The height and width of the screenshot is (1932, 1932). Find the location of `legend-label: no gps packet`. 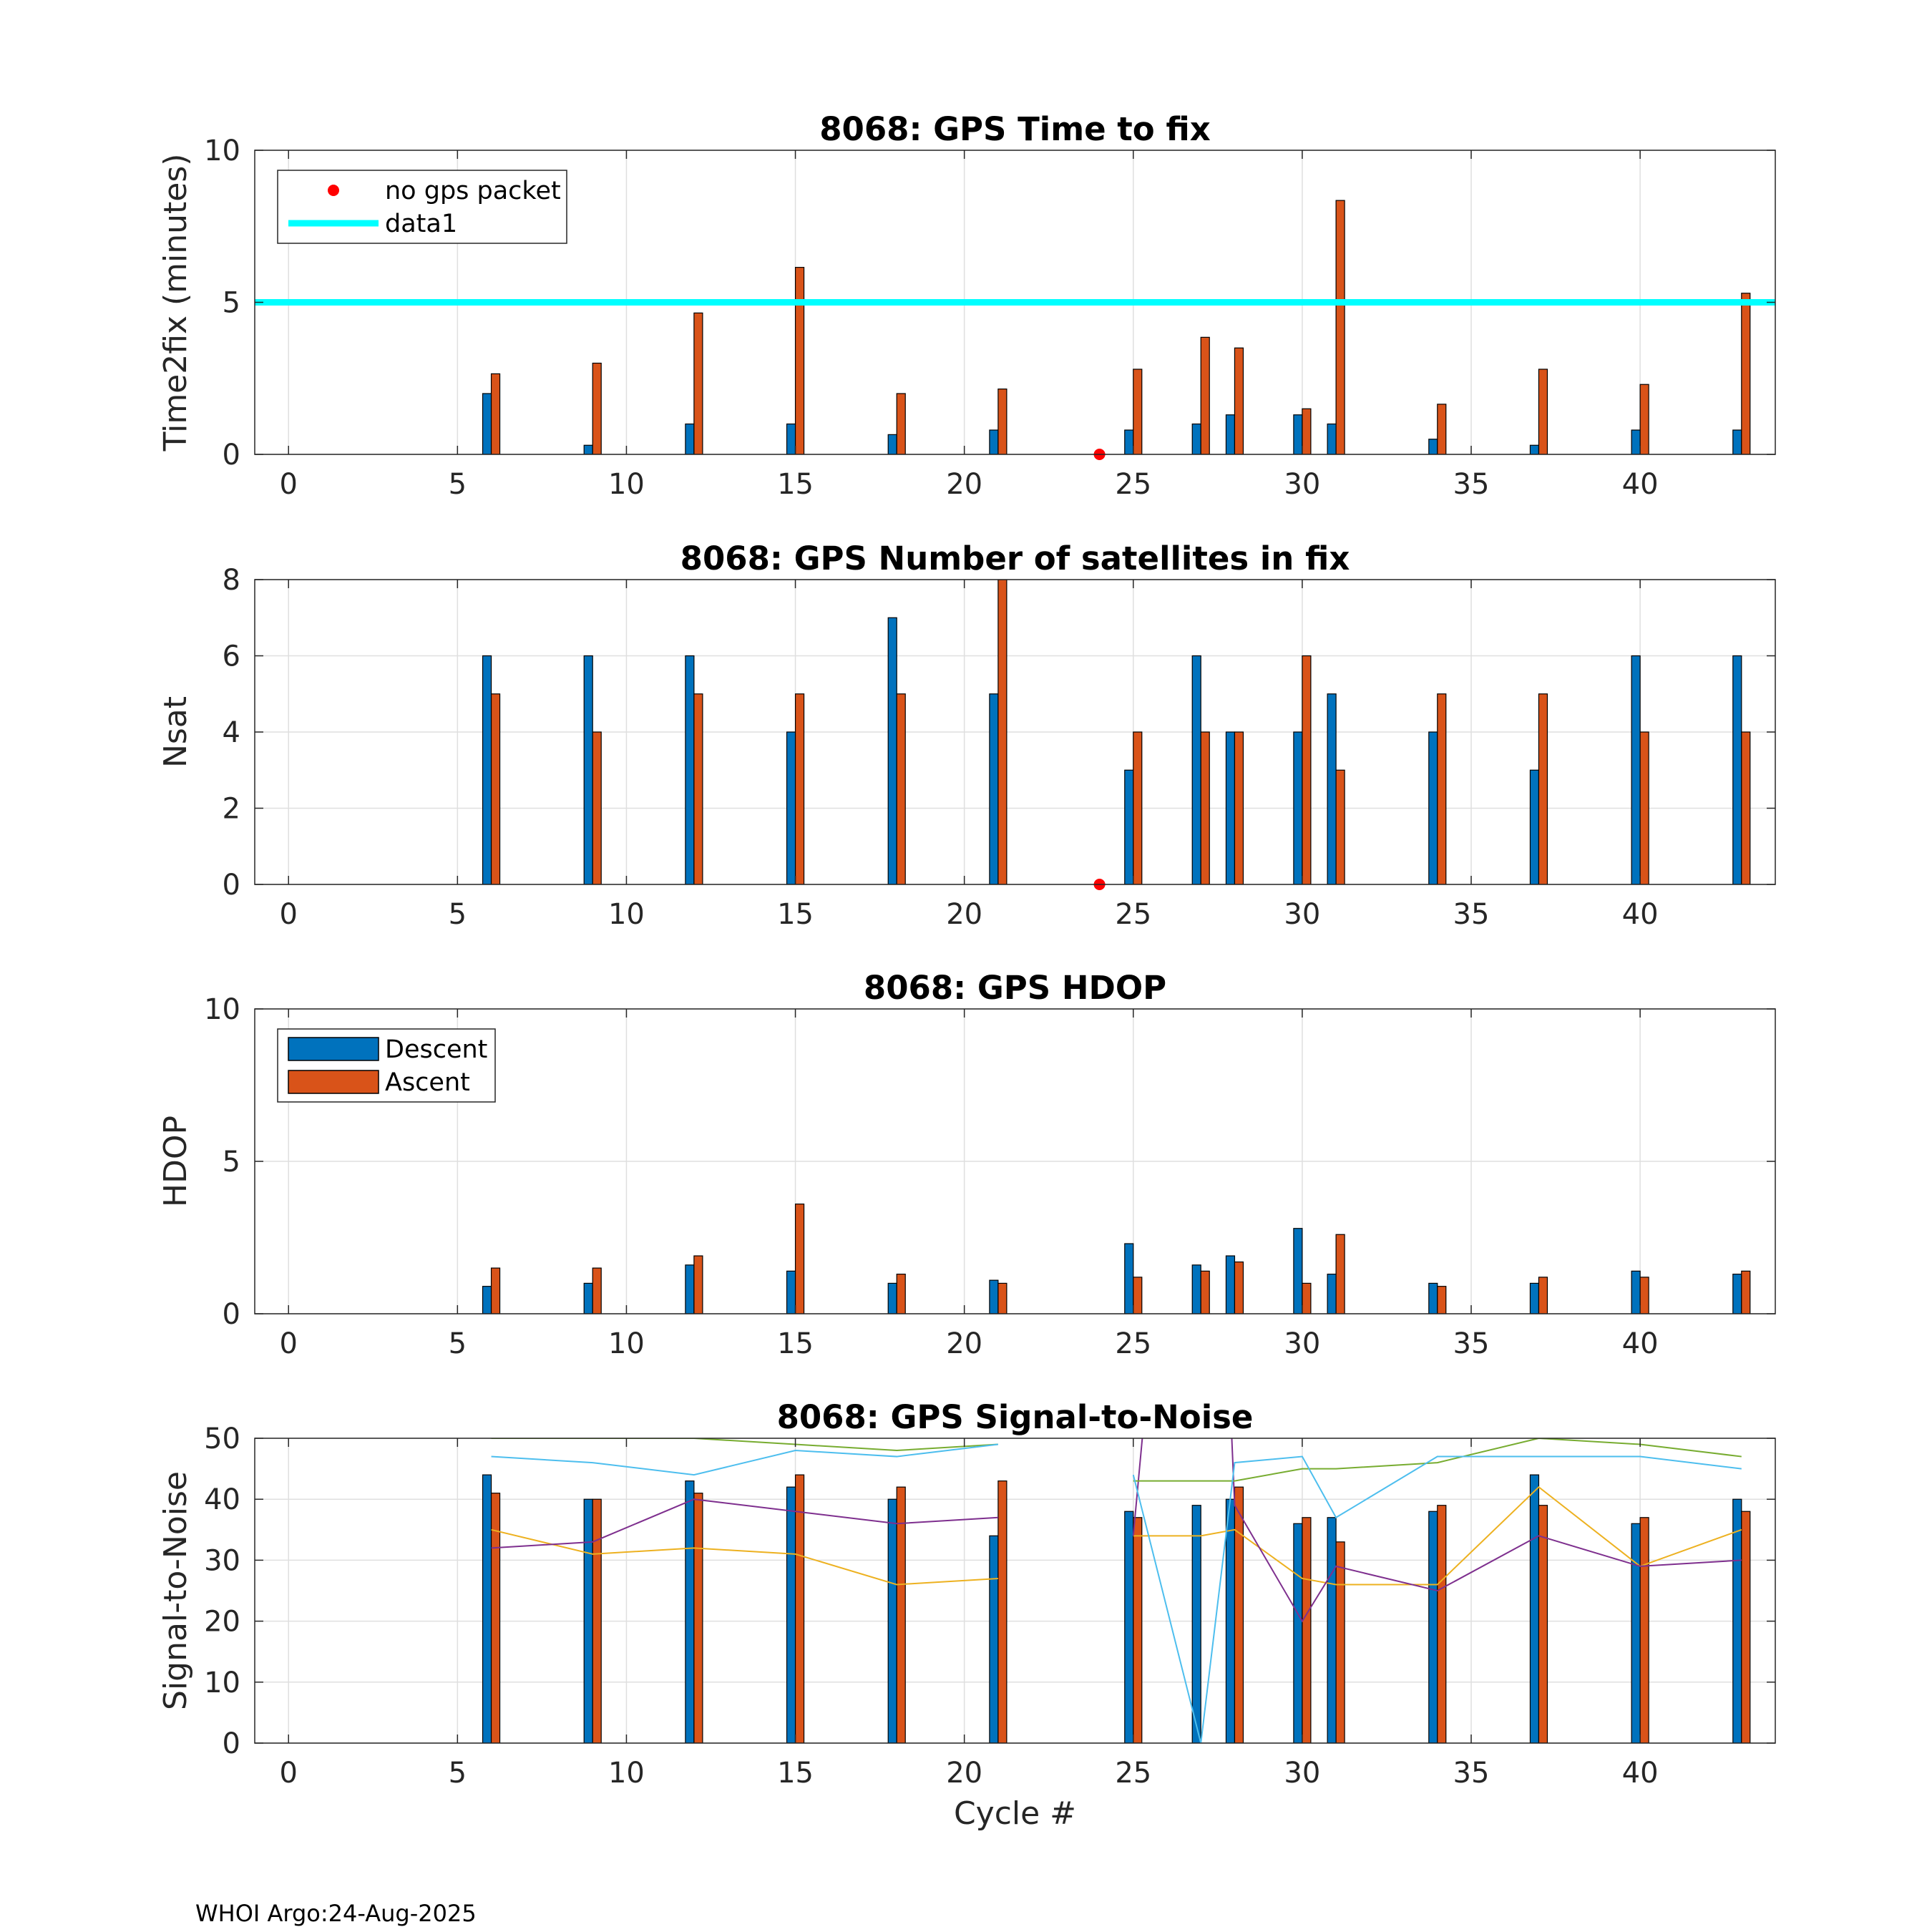

legend-label: no gps packet is located at coordinates (473, 191).